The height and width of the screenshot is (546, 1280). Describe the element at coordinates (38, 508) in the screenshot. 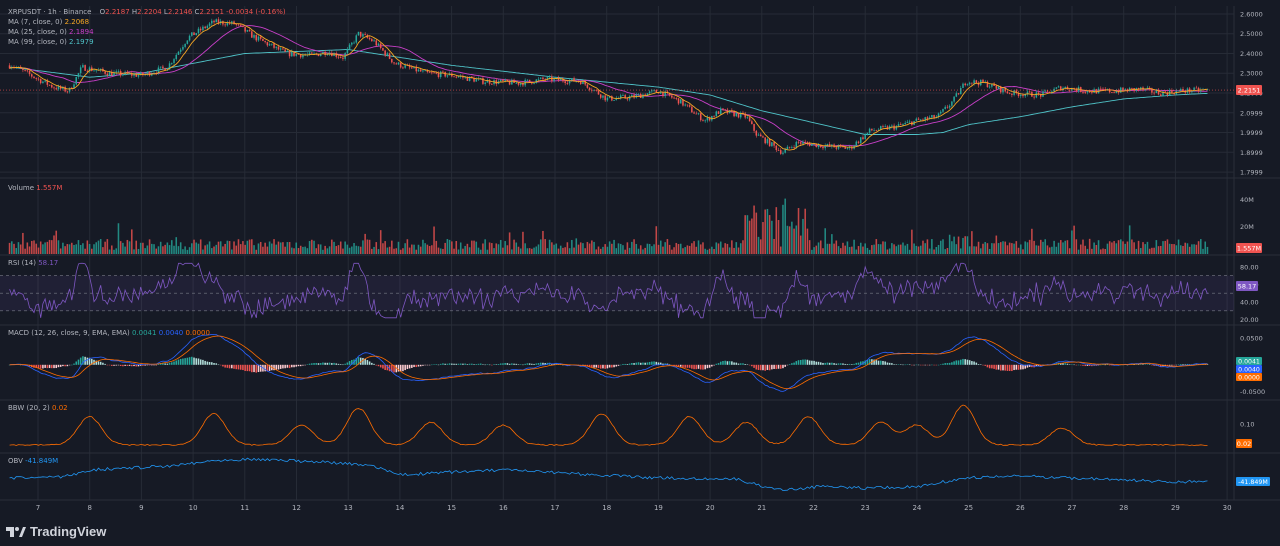

I see `x-tick-label: 7` at that location.